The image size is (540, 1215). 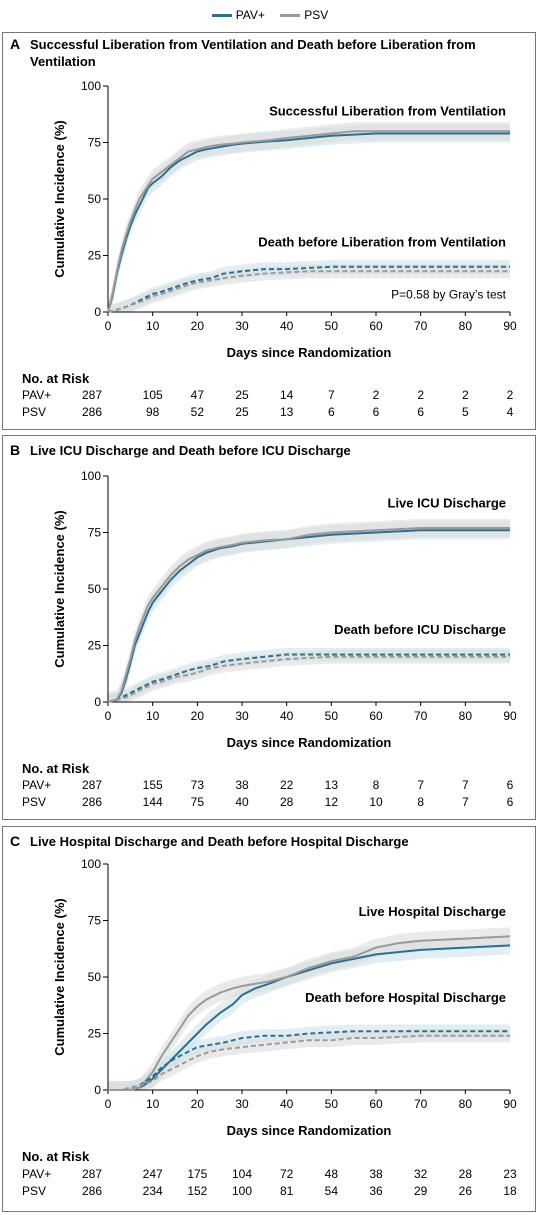 What do you see at coordinates (421, 1191) in the screenshot?
I see `panel-c-risk-cell-1-7: 29` at bounding box center [421, 1191].